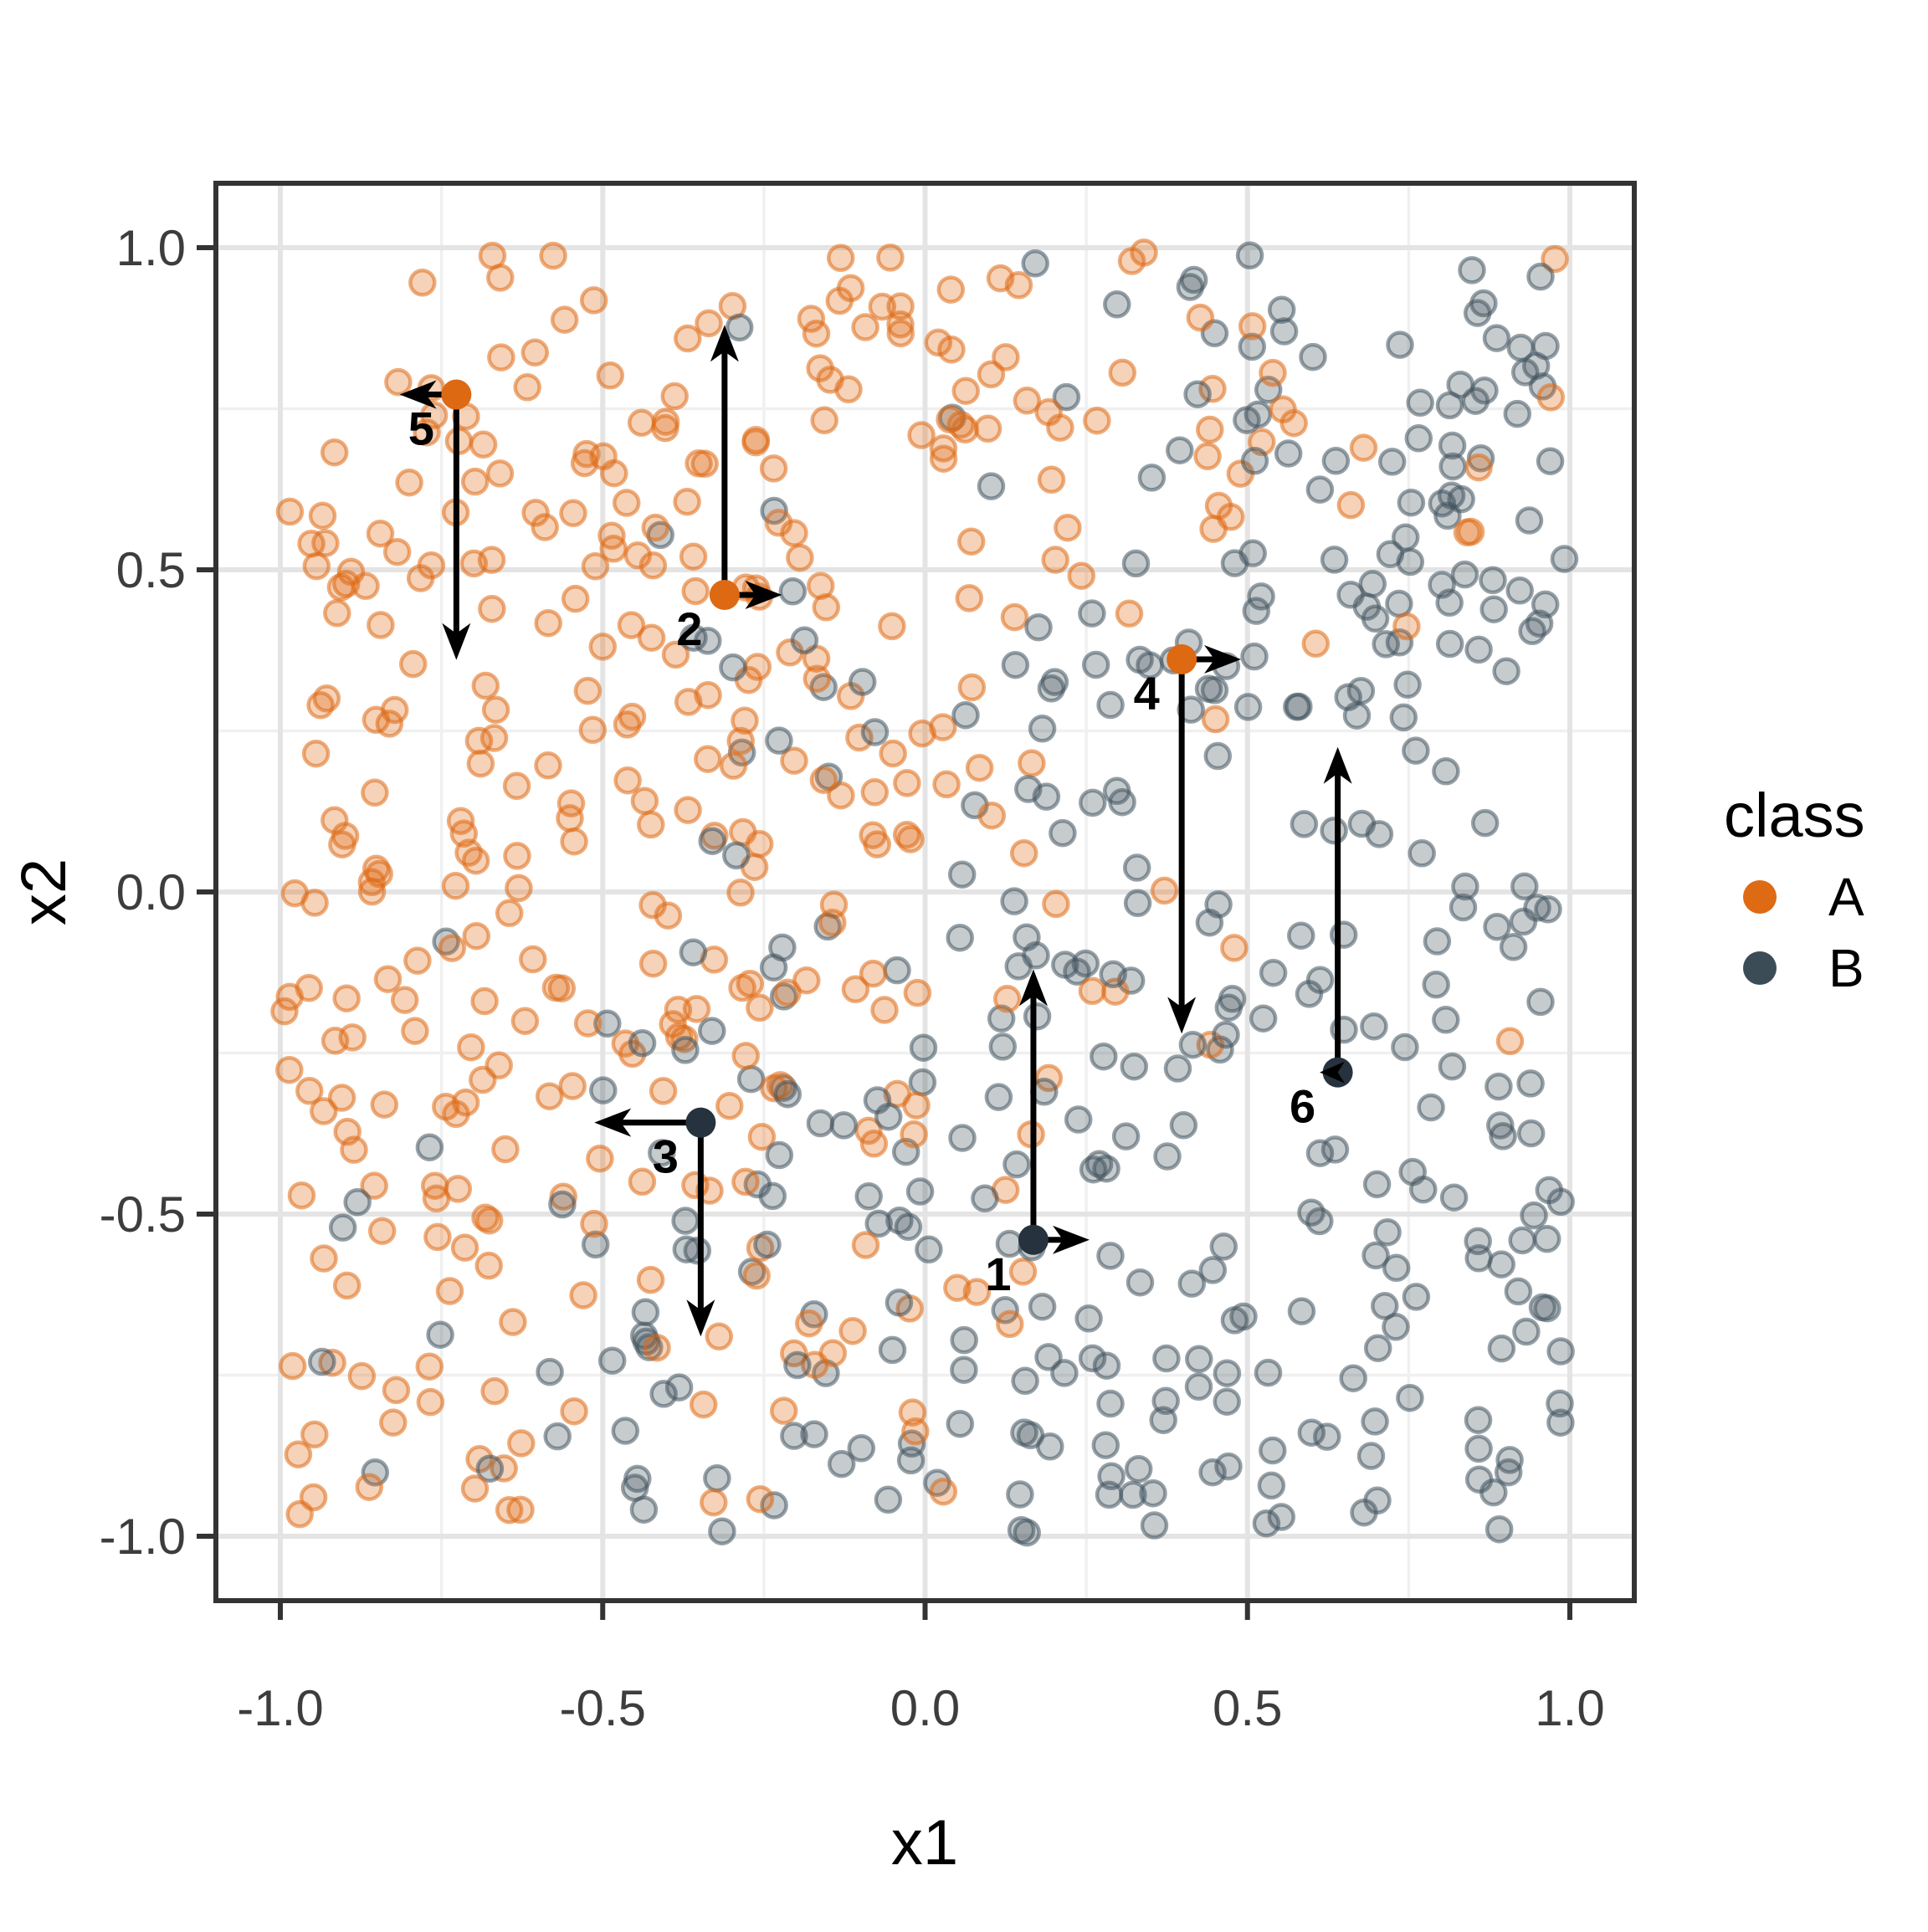 The height and width of the screenshot is (1932, 1928). What do you see at coordinates (1247, 1708) in the screenshot?
I see `x-axis-tick-label: 0.5` at bounding box center [1247, 1708].